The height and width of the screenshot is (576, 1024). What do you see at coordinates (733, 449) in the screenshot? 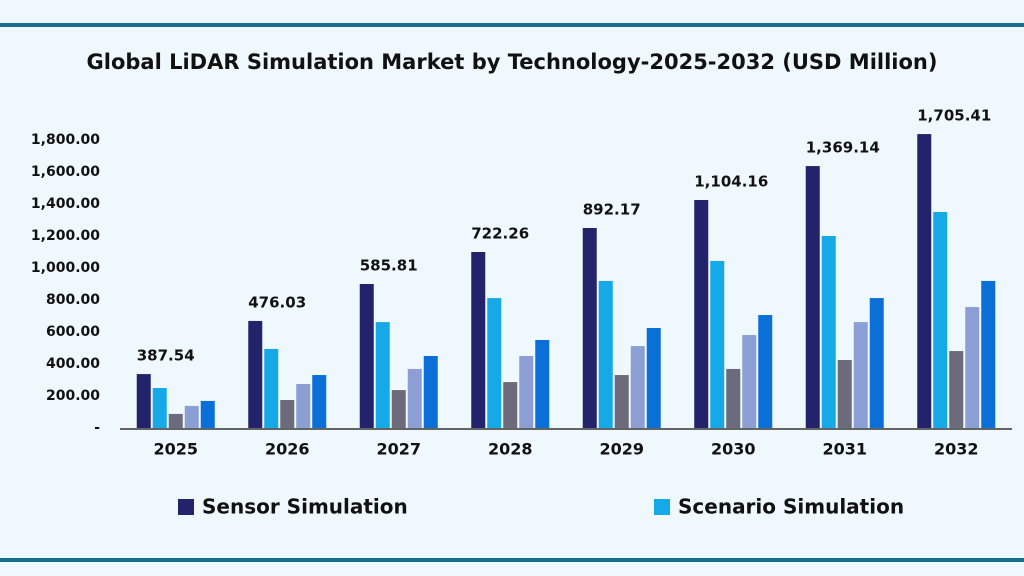
I see `x-tick-label: 2030` at bounding box center [733, 449].